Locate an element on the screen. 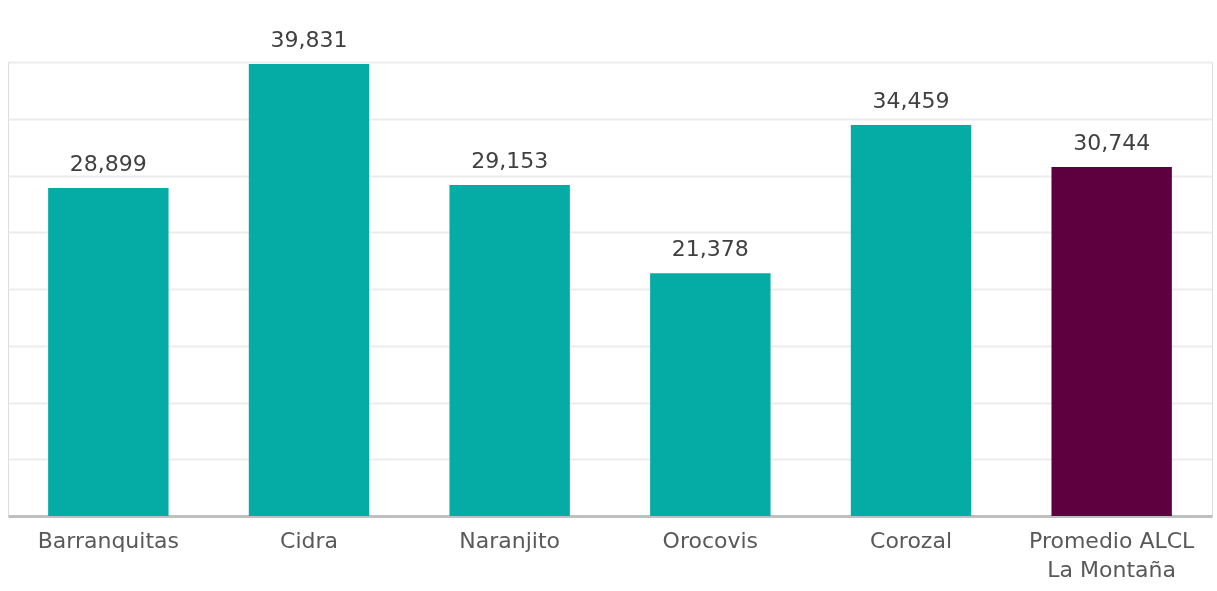 Image resolution: width=1217 pixels, height=591 pixels. data-label: 34,459 is located at coordinates (911, 100).